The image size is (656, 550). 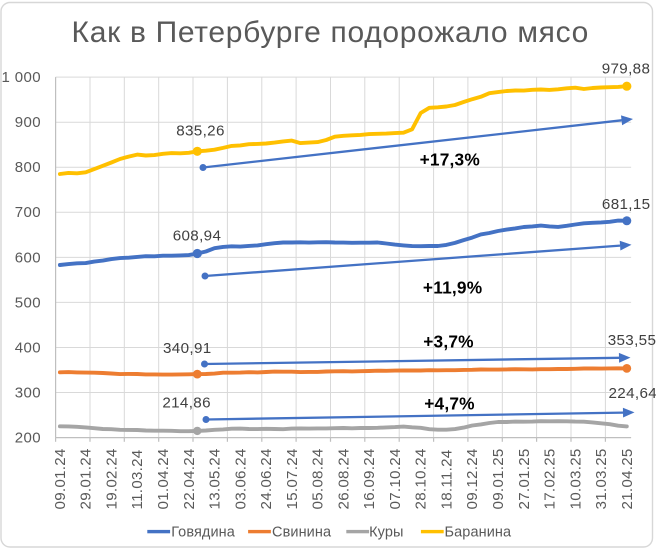 What do you see at coordinates (186, 403) in the screenshot?
I see `svg-text: 214,86` at bounding box center [186, 403].